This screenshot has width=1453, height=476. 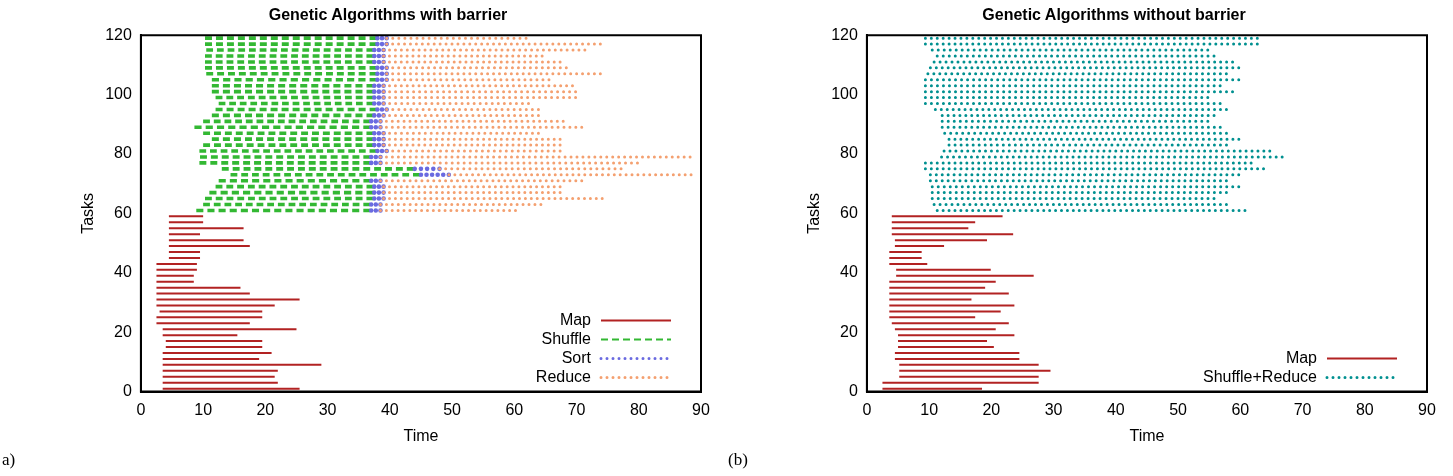 I want to click on legend-label: Shuffle, so click(x=566, y=339).